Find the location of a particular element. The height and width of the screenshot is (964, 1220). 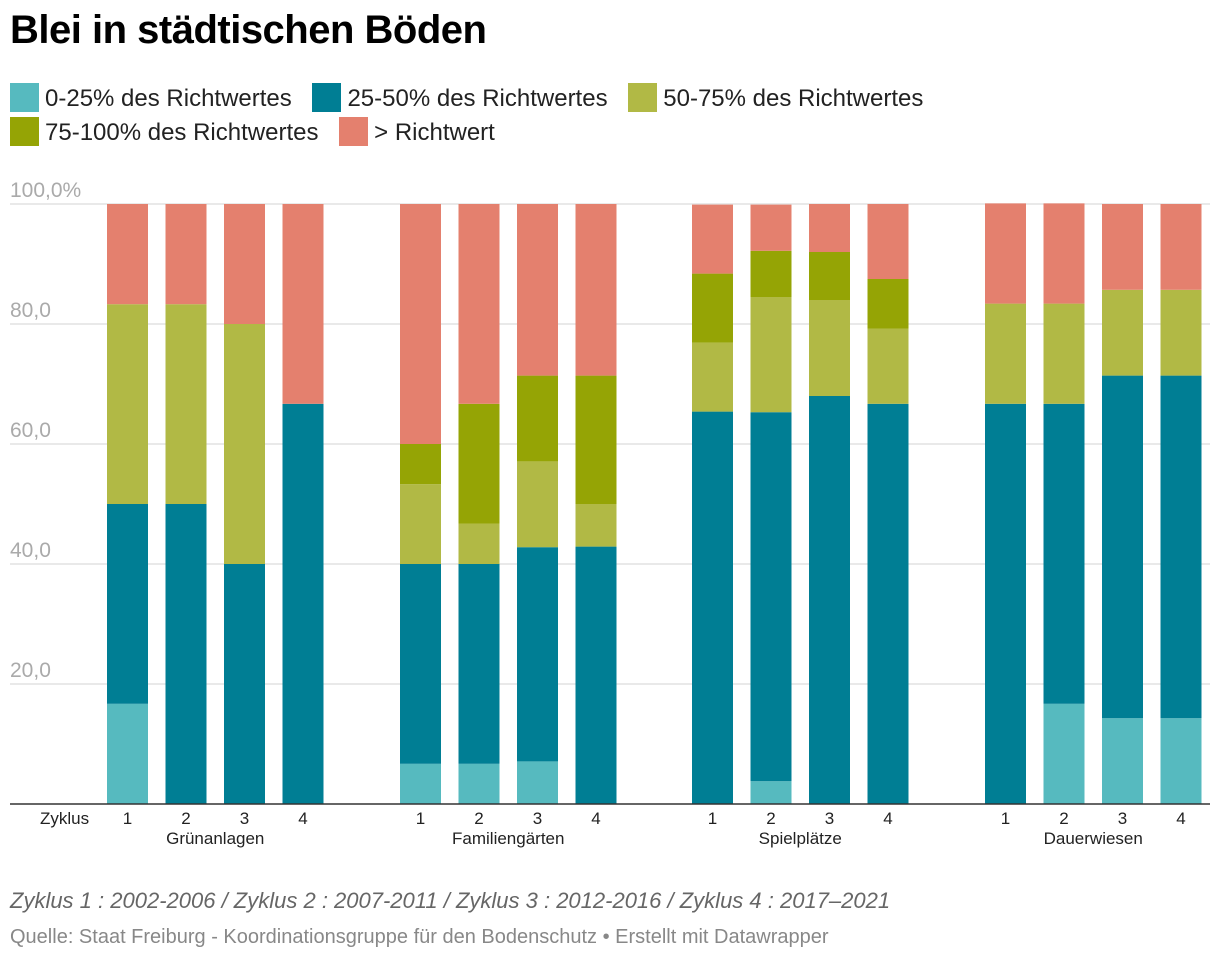

group-label: Spielplätze is located at coordinates (800, 838).